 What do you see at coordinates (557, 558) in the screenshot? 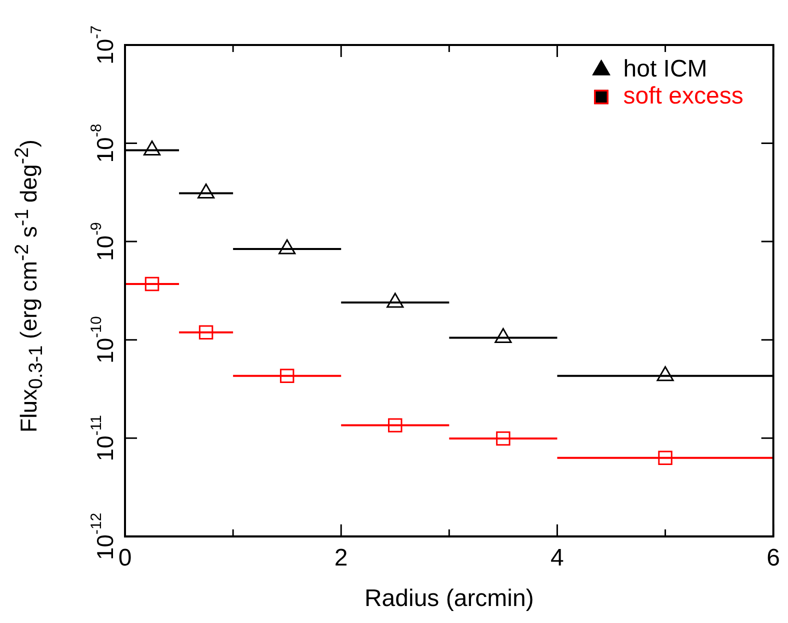
I see `x-tick-label: 4` at bounding box center [557, 558].